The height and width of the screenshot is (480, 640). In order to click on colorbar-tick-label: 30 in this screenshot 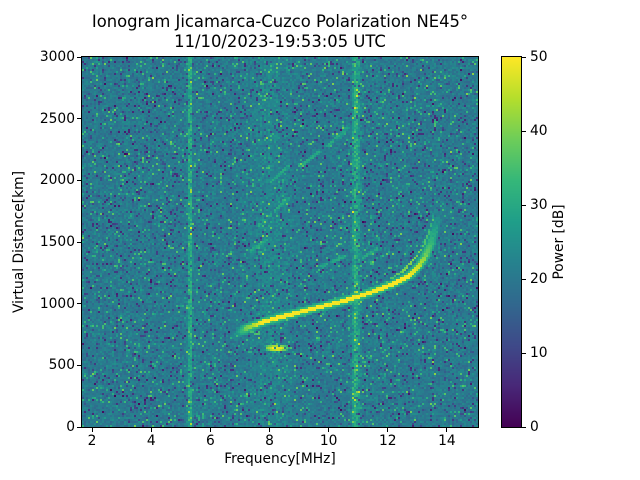, I will do `click(539, 205)`.